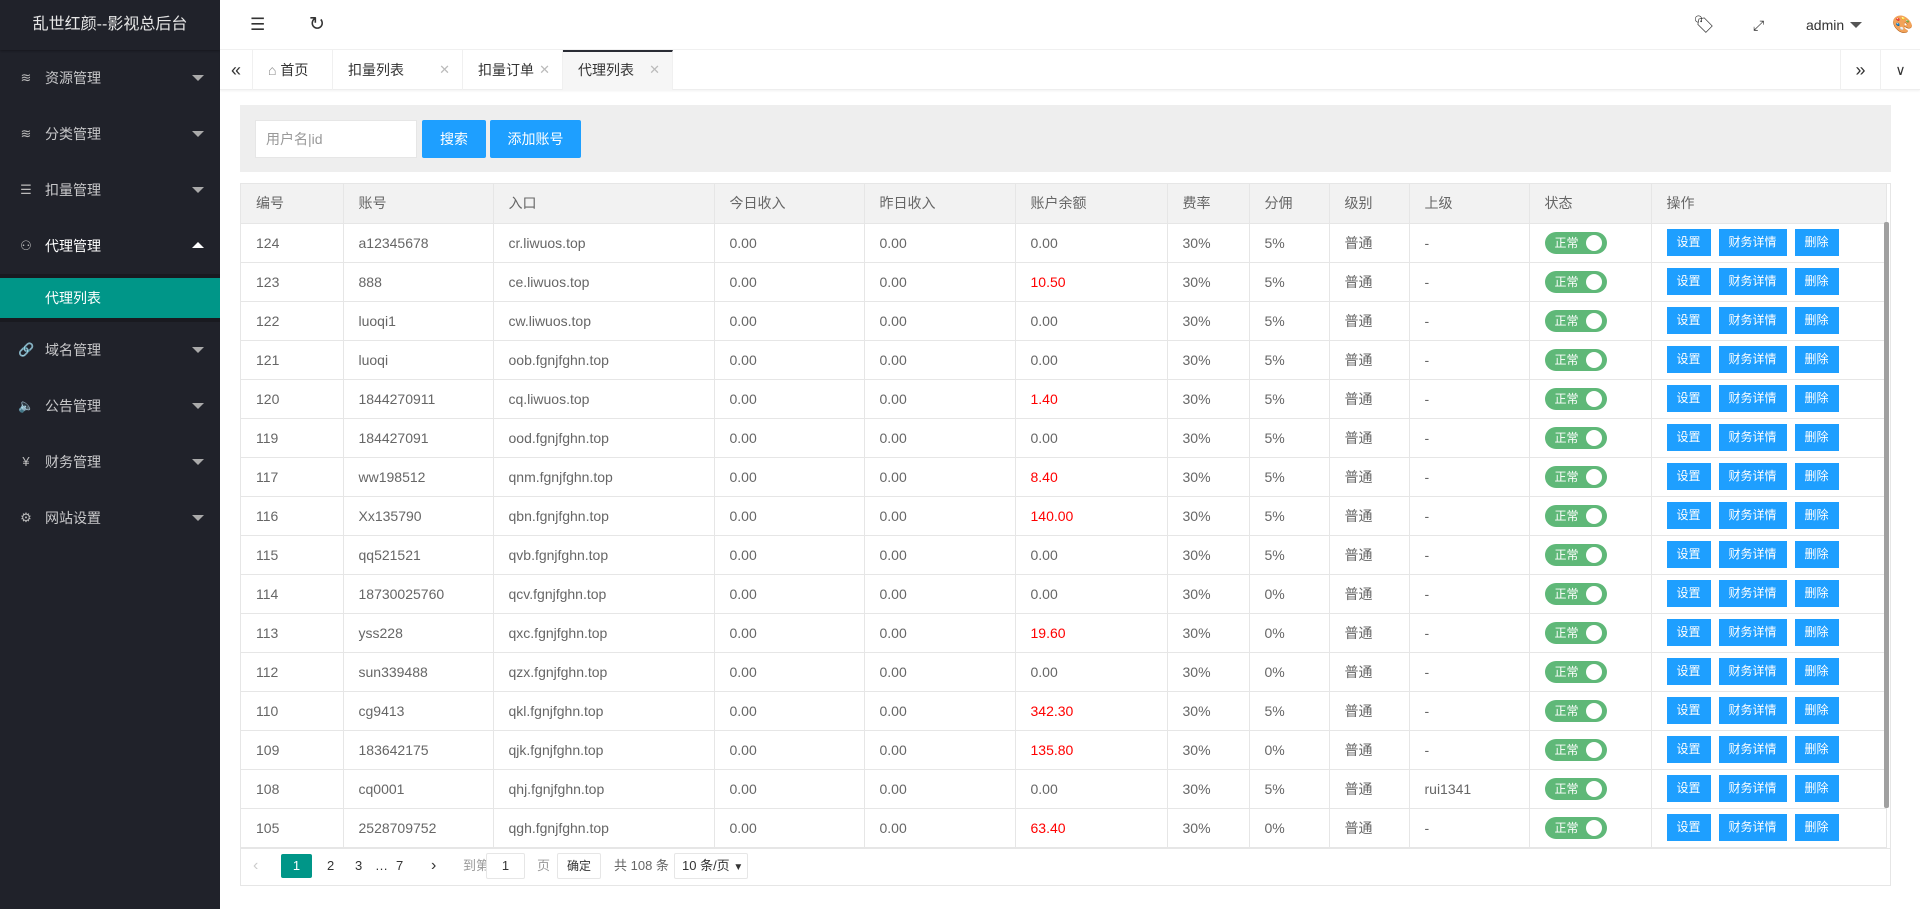  Describe the element at coordinates (110, 298) in the screenshot. I see `sidebar-subitem-agent-list: 代理列表` at that location.